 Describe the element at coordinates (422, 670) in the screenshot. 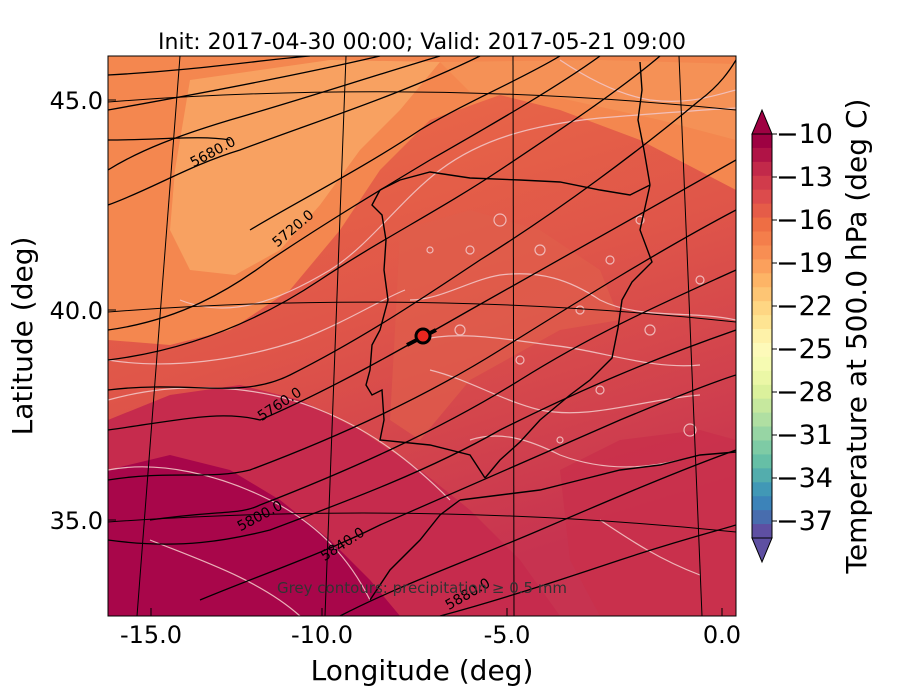

I see `x-axis-label: Longitude (deg)` at that location.